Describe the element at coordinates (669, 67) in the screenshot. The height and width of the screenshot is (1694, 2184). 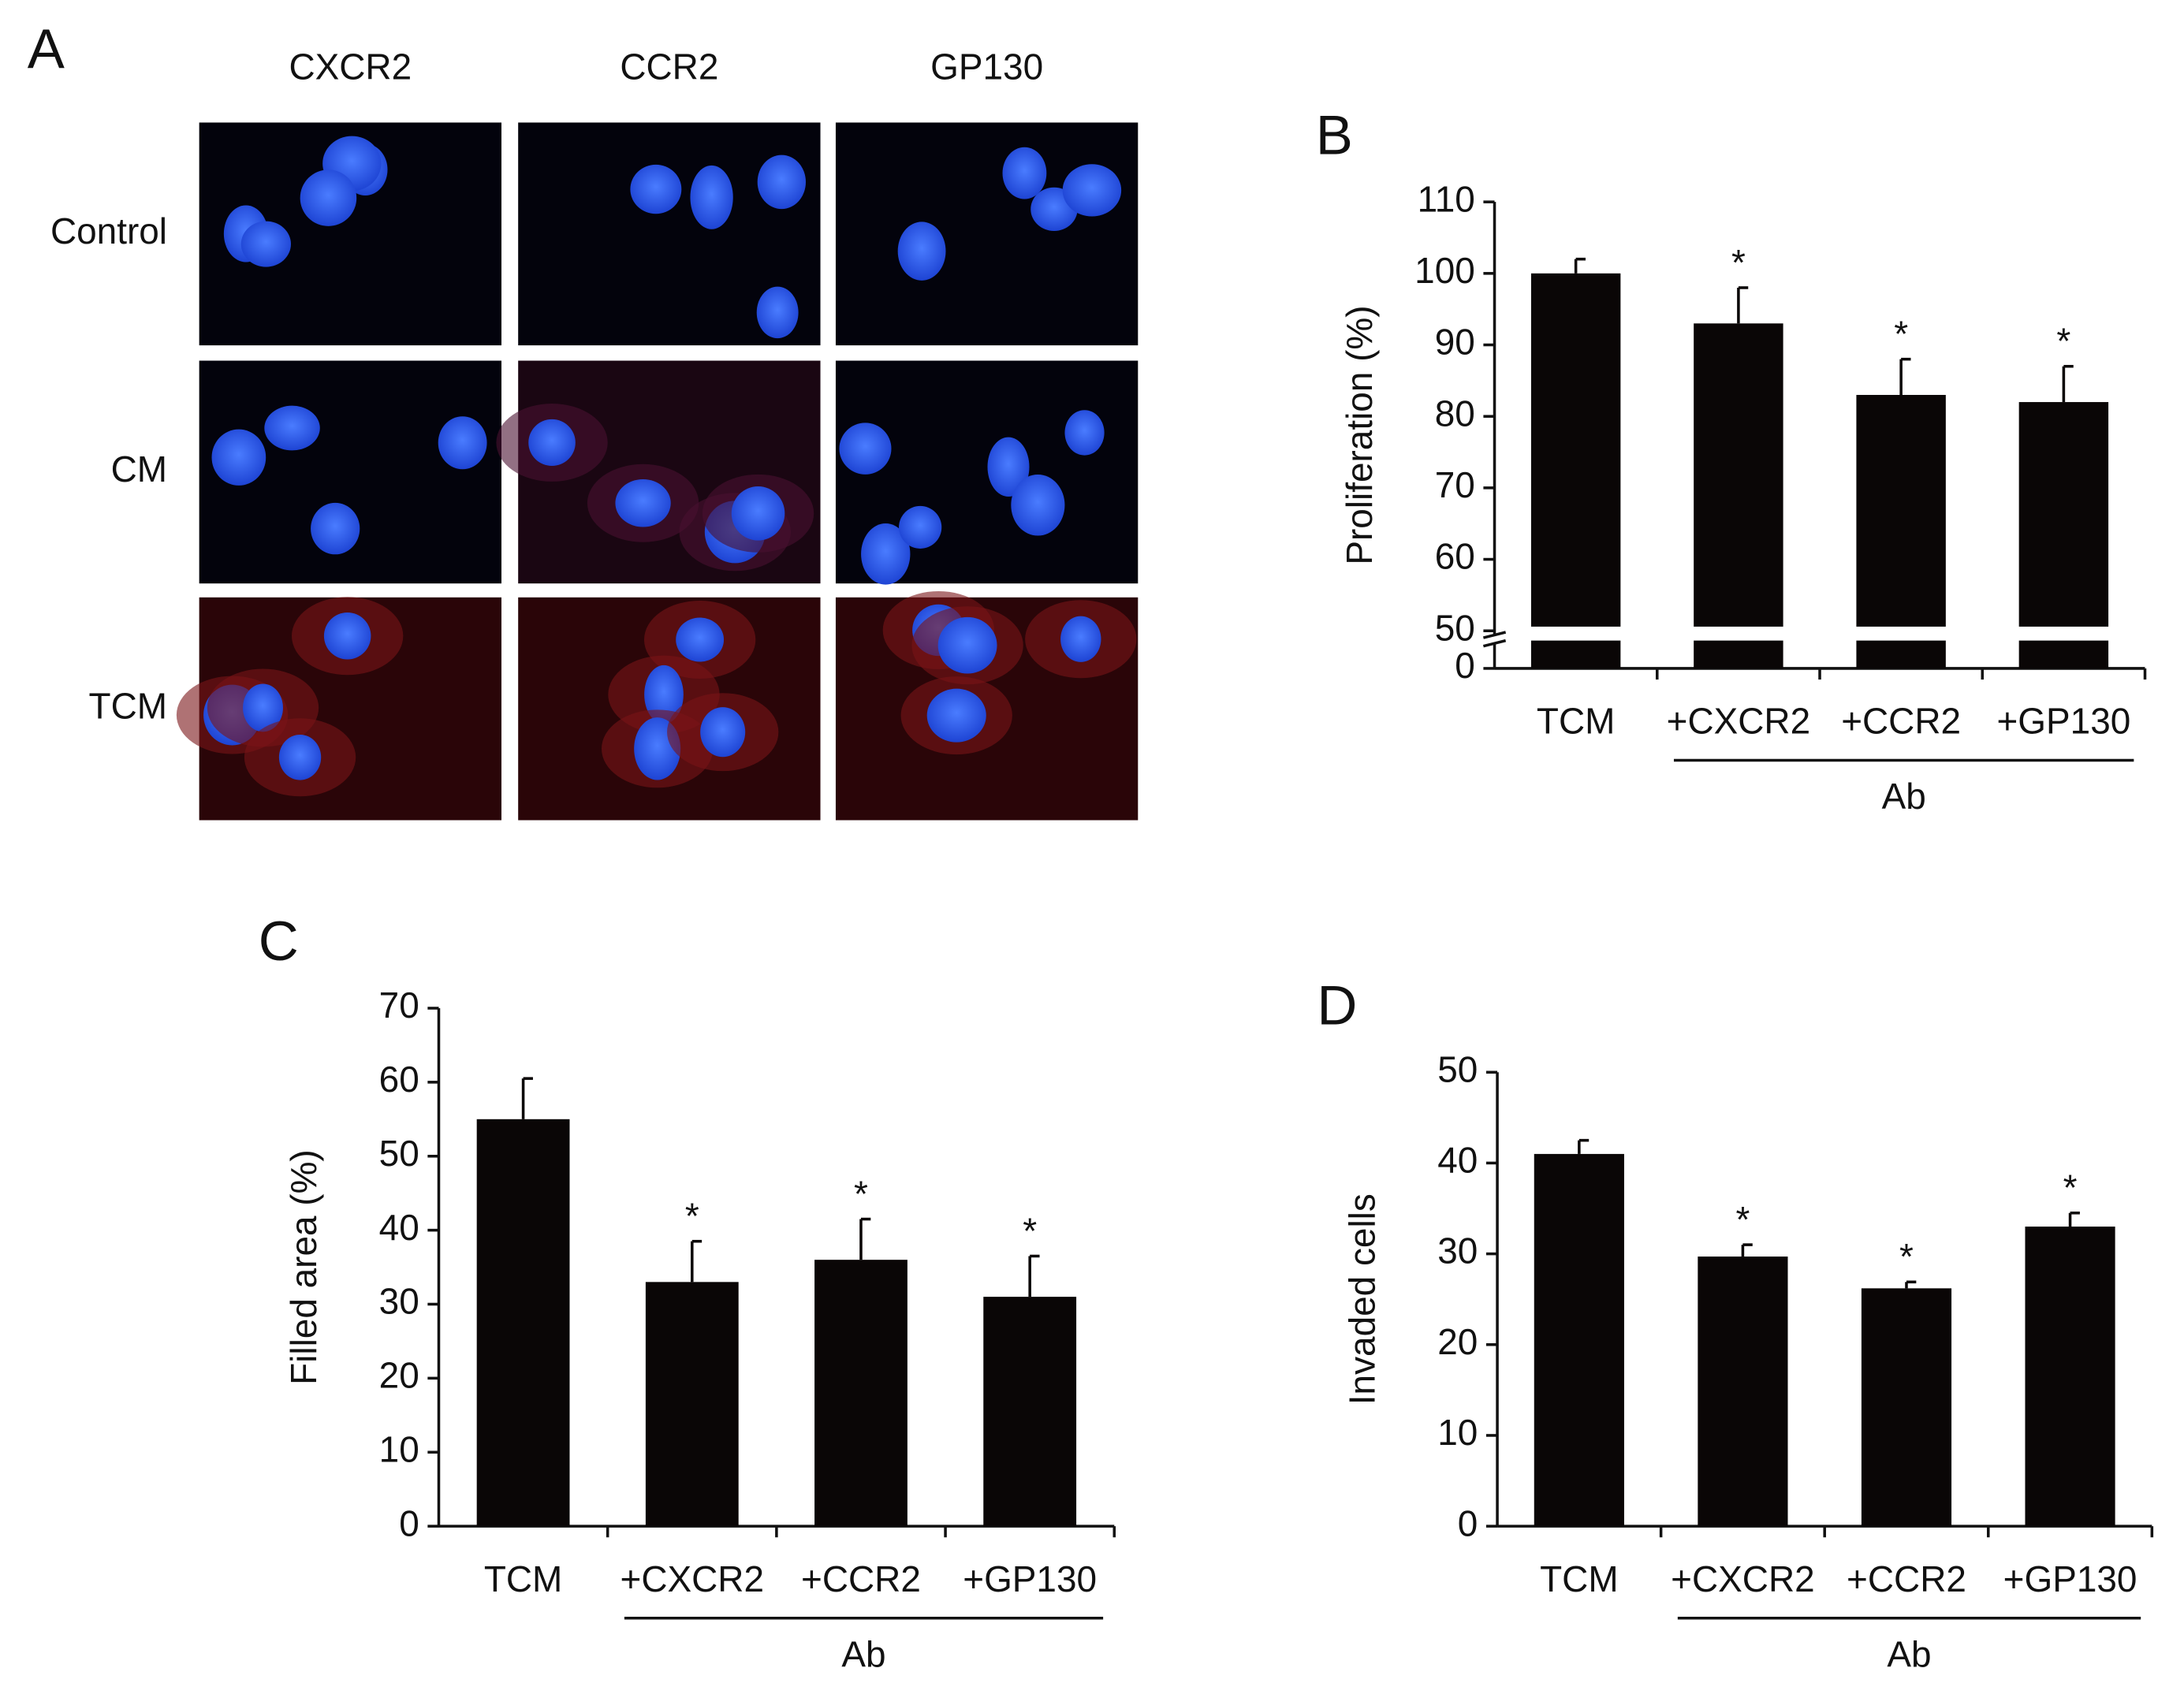
I see `column-label: CCR2` at that location.